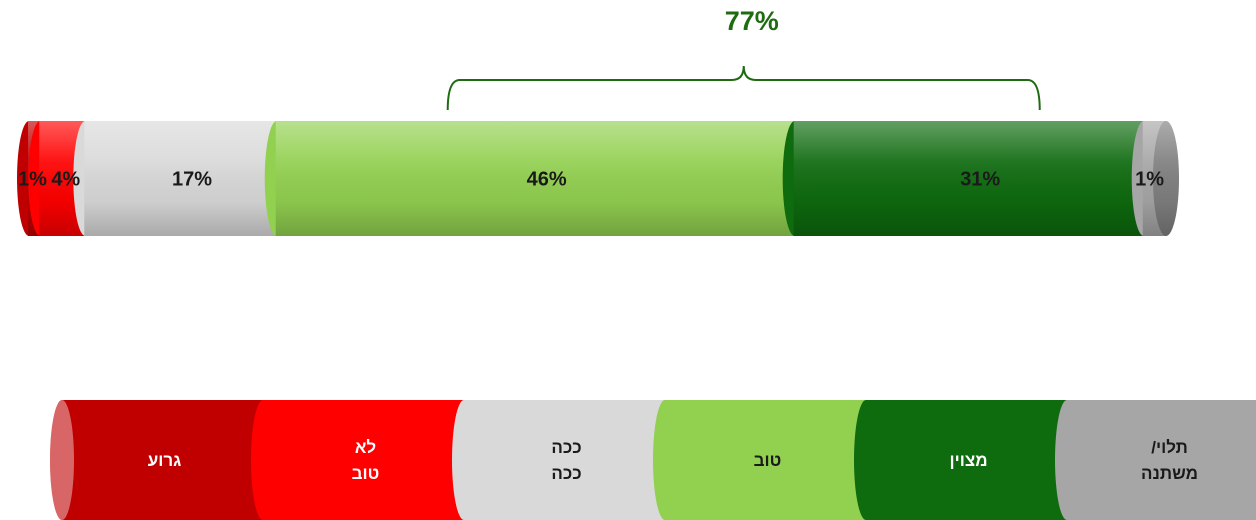 This screenshot has width=1256, height=520. Describe the element at coordinates (1149, 180) in the screenshot. I see `data-label-0: 1%` at that location.